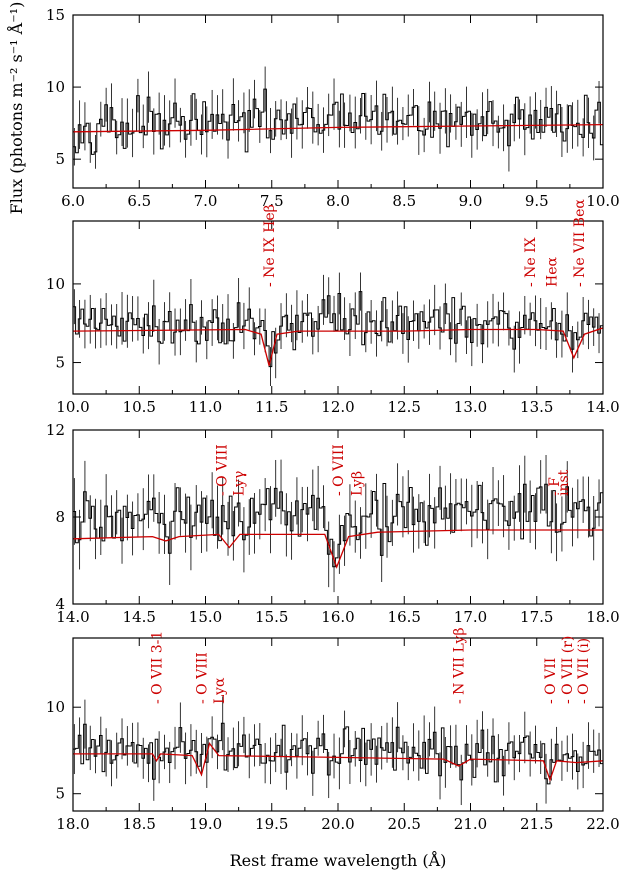 The height and width of the screenshot is (875, 619). What do you see at coordinates (158, 667) in the screenshot?
I see `line-annotation: - O VII 3-1` at bounding box center [158, 667].